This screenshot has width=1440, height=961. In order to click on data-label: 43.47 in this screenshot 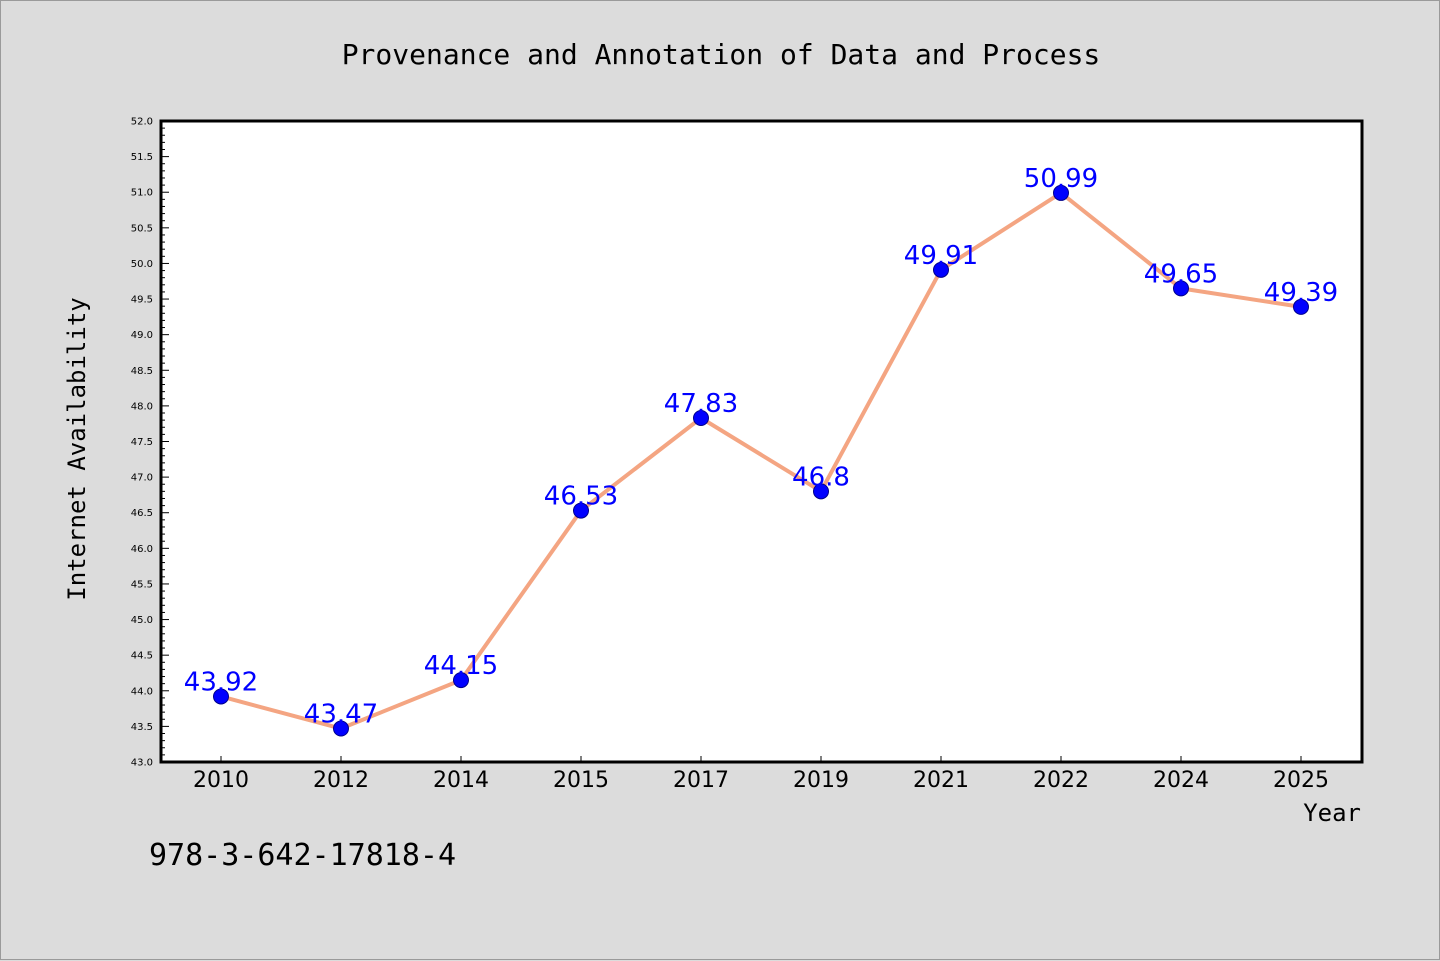, I will do `click(341, 715)`.